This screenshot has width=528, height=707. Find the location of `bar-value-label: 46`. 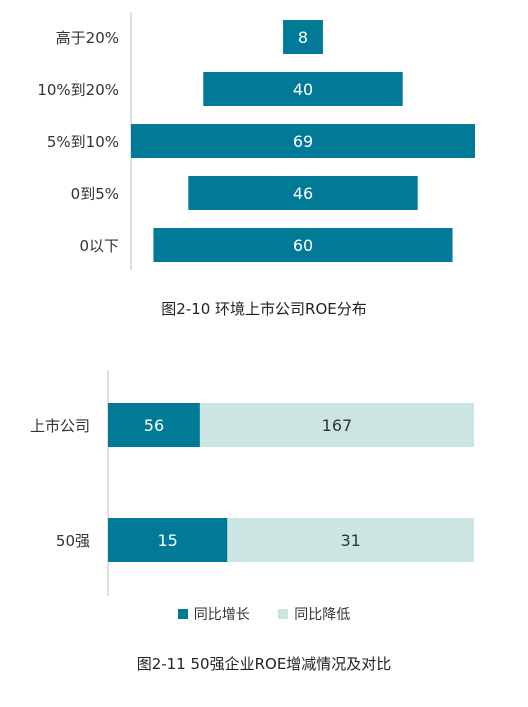

bar-value-label: 46 is located at coordinates (303, 193).